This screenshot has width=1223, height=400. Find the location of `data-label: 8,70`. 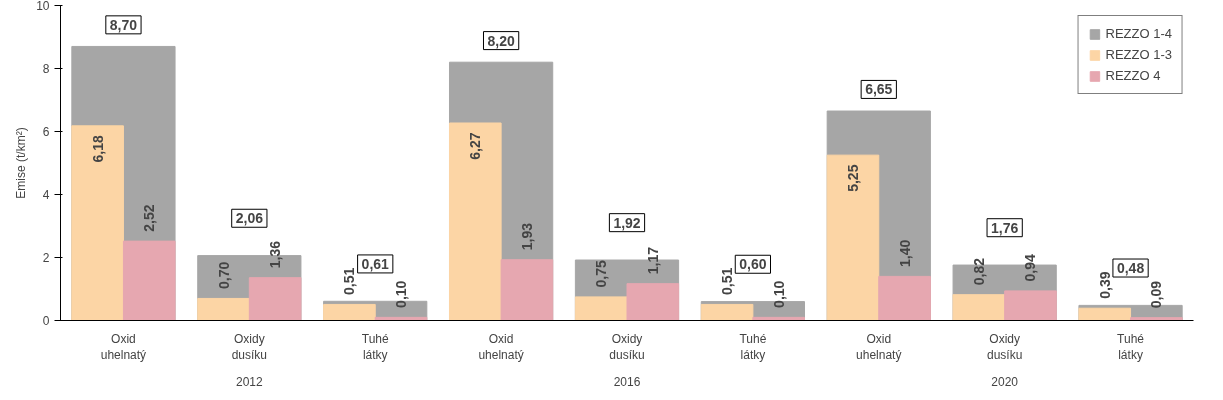

data-label: 8,70 is located at coordinates (123, 24).